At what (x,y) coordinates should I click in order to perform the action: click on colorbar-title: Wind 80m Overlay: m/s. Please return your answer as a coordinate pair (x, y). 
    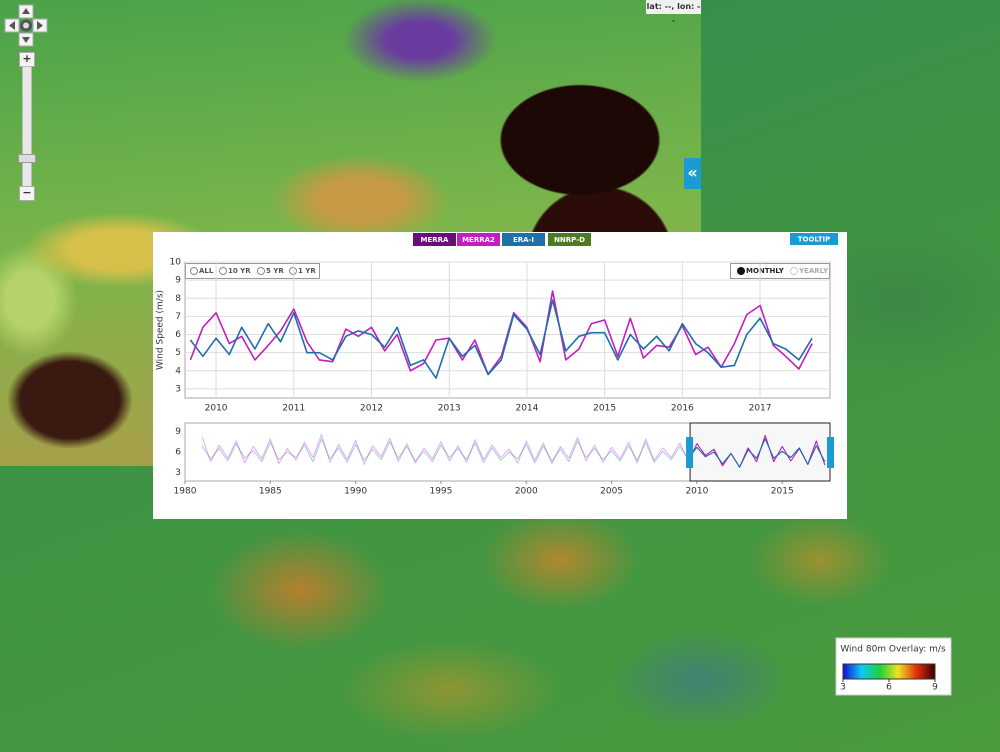
    Looking at the image, I should click on (893, 650).